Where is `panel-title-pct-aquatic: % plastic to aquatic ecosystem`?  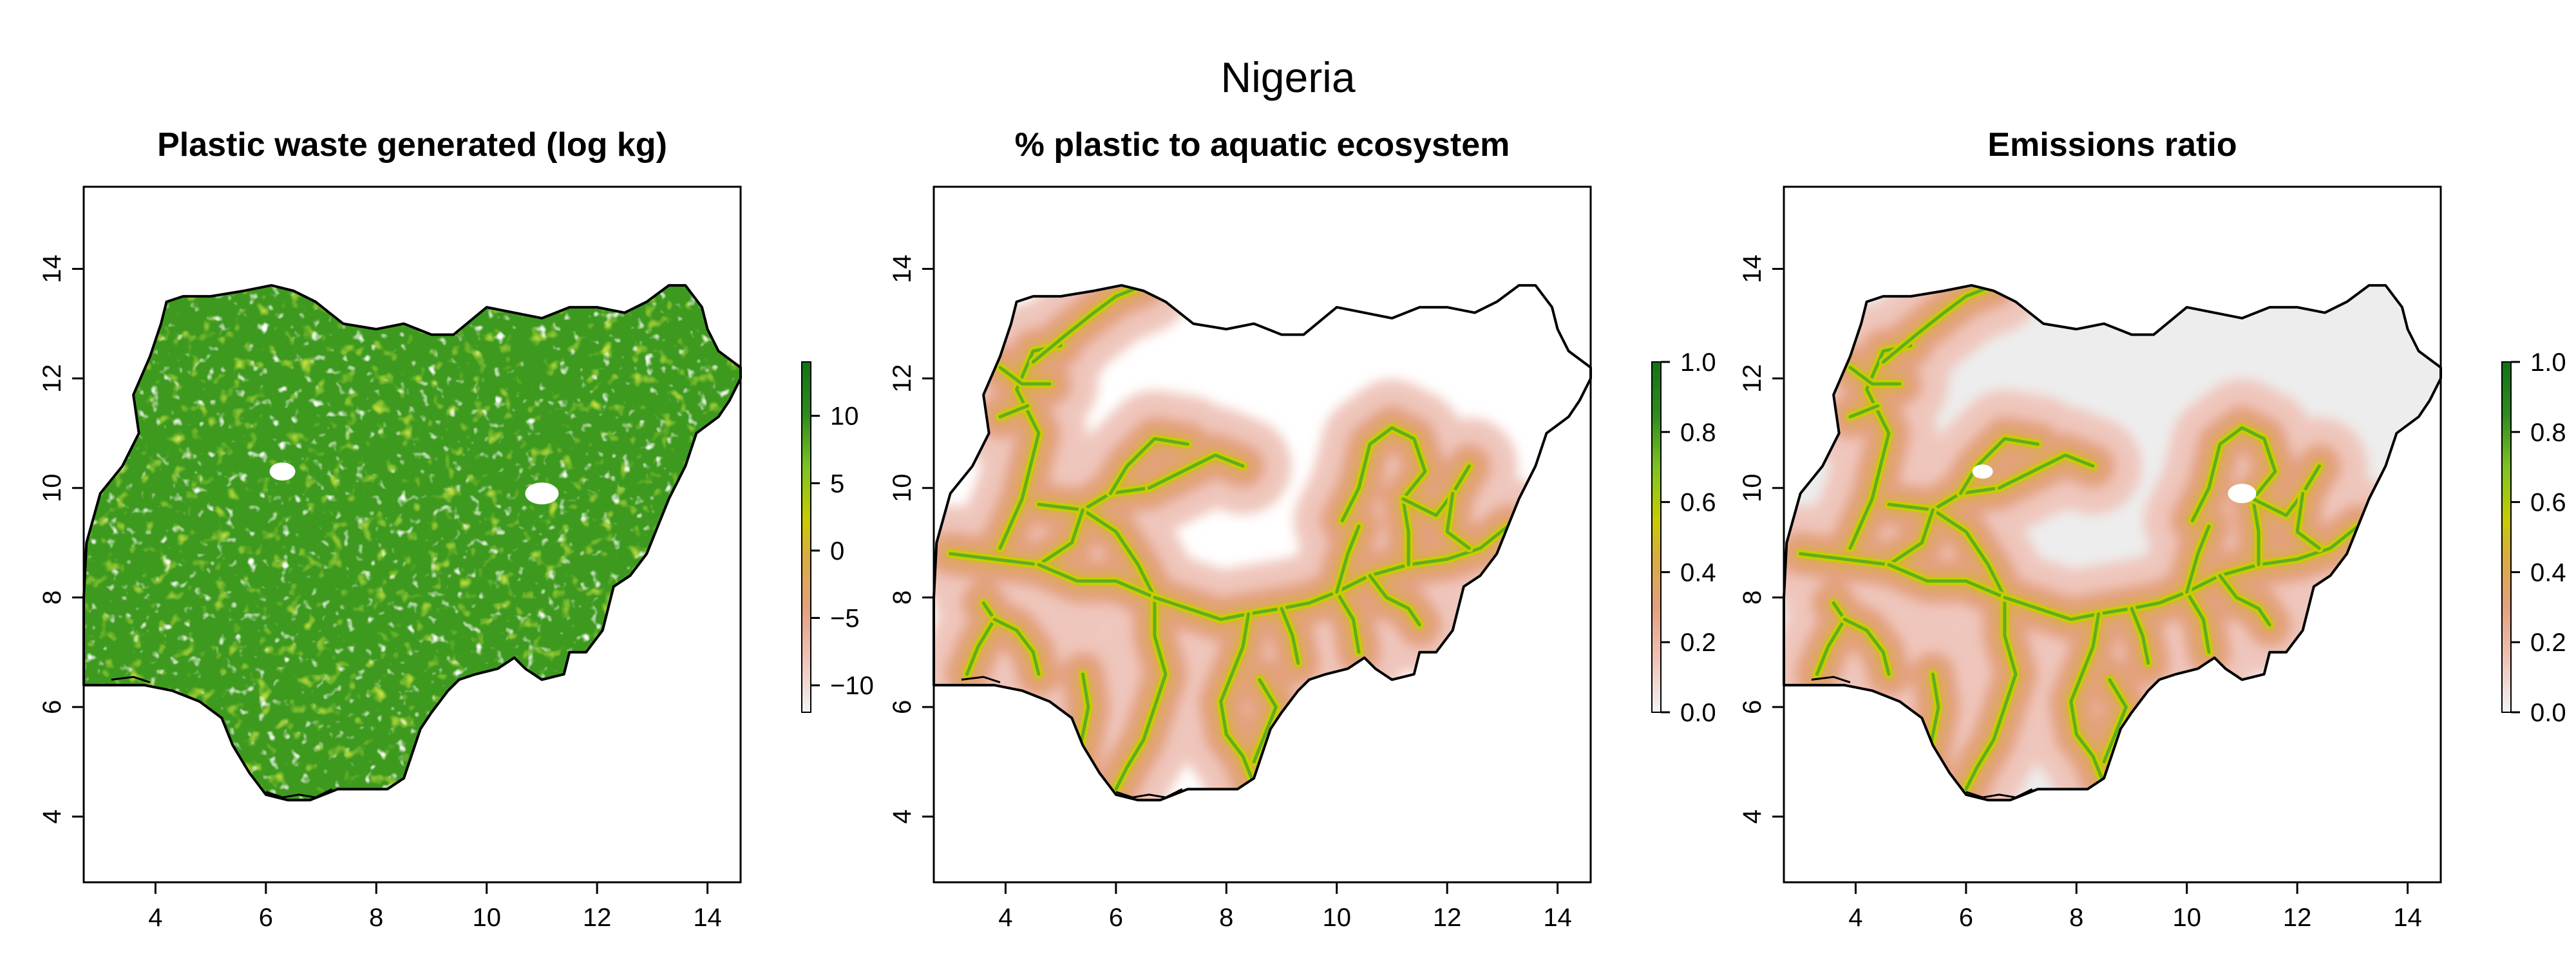
panel-title-pct-aquatic: % plastic to aquatic ecosystem is located at coordinates (1262, 145).